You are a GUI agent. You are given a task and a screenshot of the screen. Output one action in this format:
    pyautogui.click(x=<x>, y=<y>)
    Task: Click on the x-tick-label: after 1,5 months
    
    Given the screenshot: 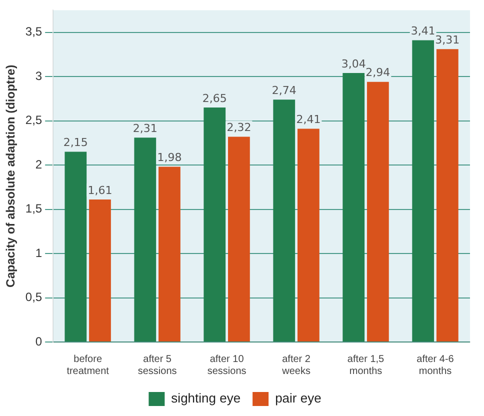 What is the action you would take?
    pyautogui.click(x=366, y=365)
    